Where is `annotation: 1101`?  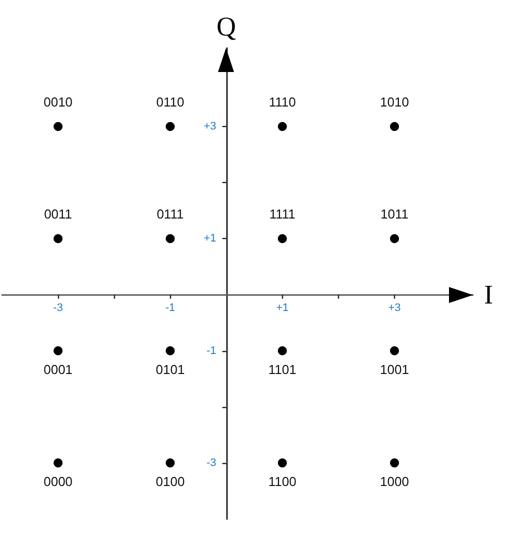
annotation: 1101 is located at coordinates (282, 369).